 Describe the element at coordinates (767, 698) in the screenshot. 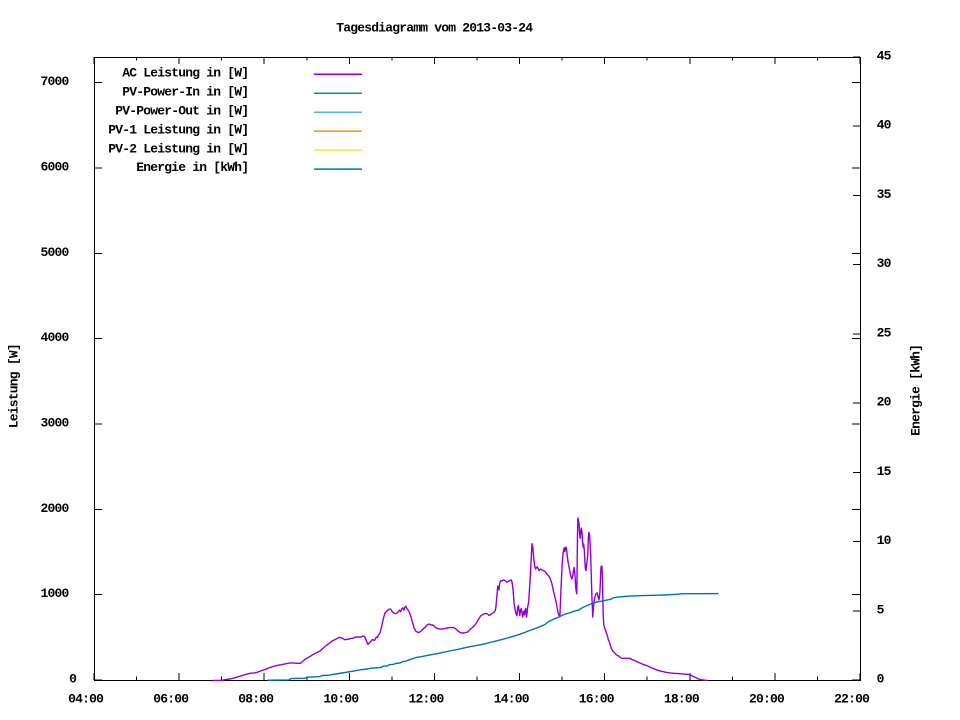

I see `svg-text: 20:00` at that location.